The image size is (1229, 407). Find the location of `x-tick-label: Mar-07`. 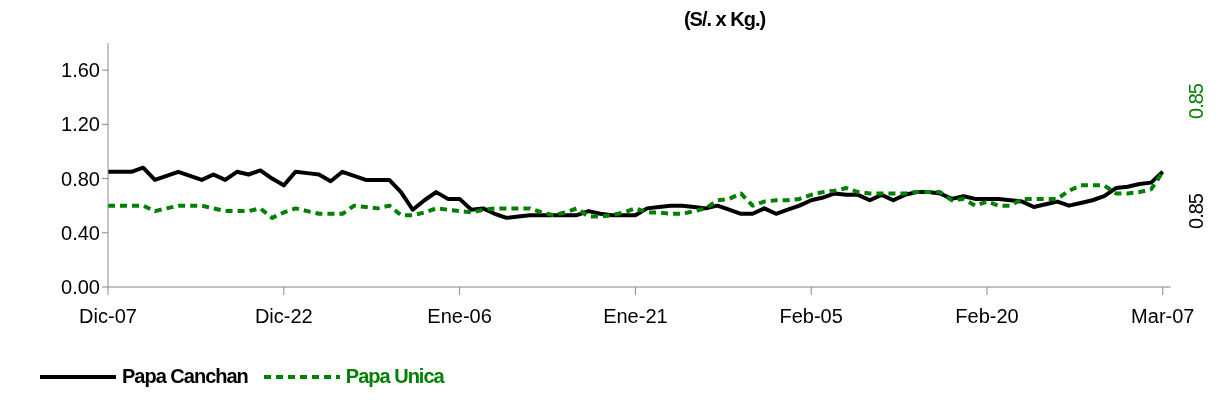

x-tick-label: Mar-07 is located at coordinates (1163, 316).